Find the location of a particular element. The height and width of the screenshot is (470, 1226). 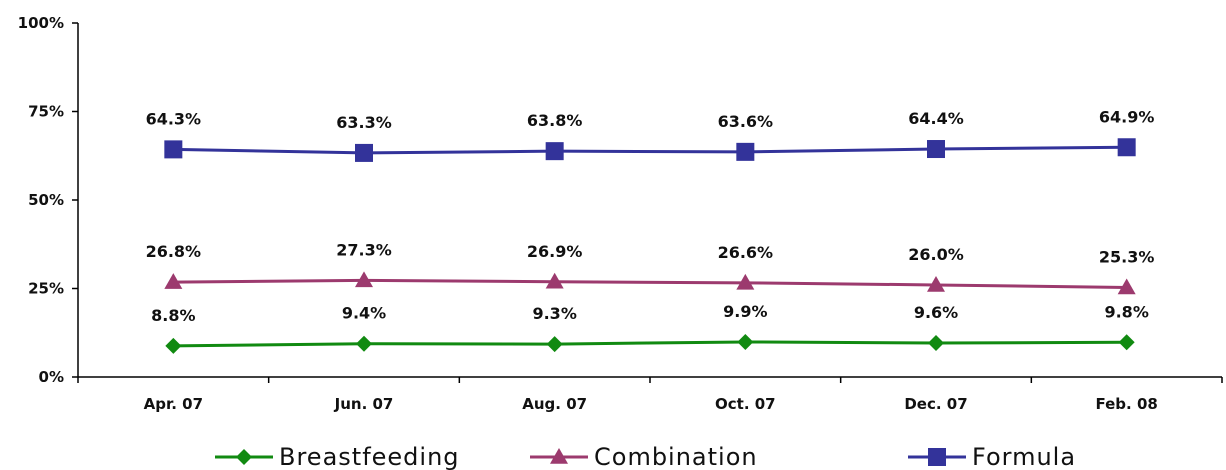

series-line-combination is located at coordinates (650, 283).